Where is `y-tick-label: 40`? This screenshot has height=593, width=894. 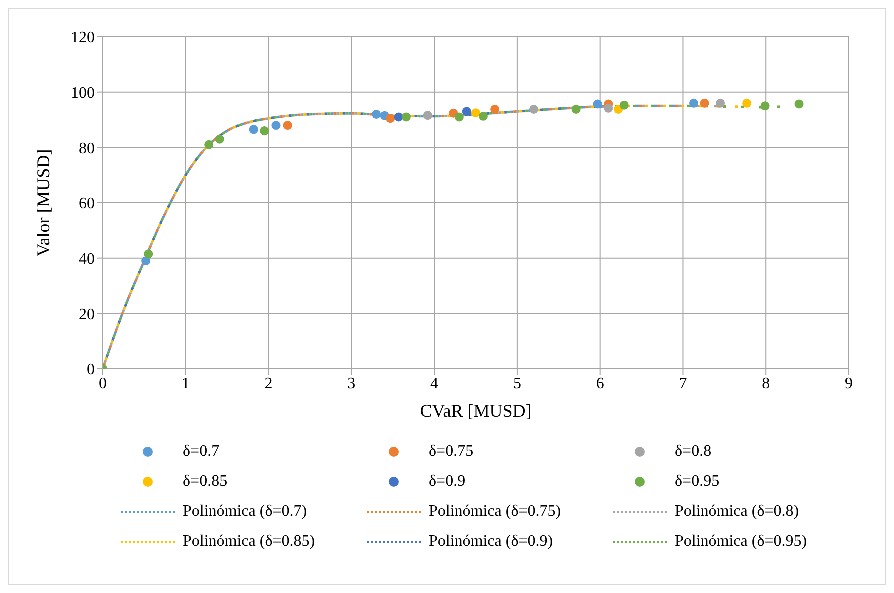 y-tick-label: 40 is located at coordinates (87, 259).